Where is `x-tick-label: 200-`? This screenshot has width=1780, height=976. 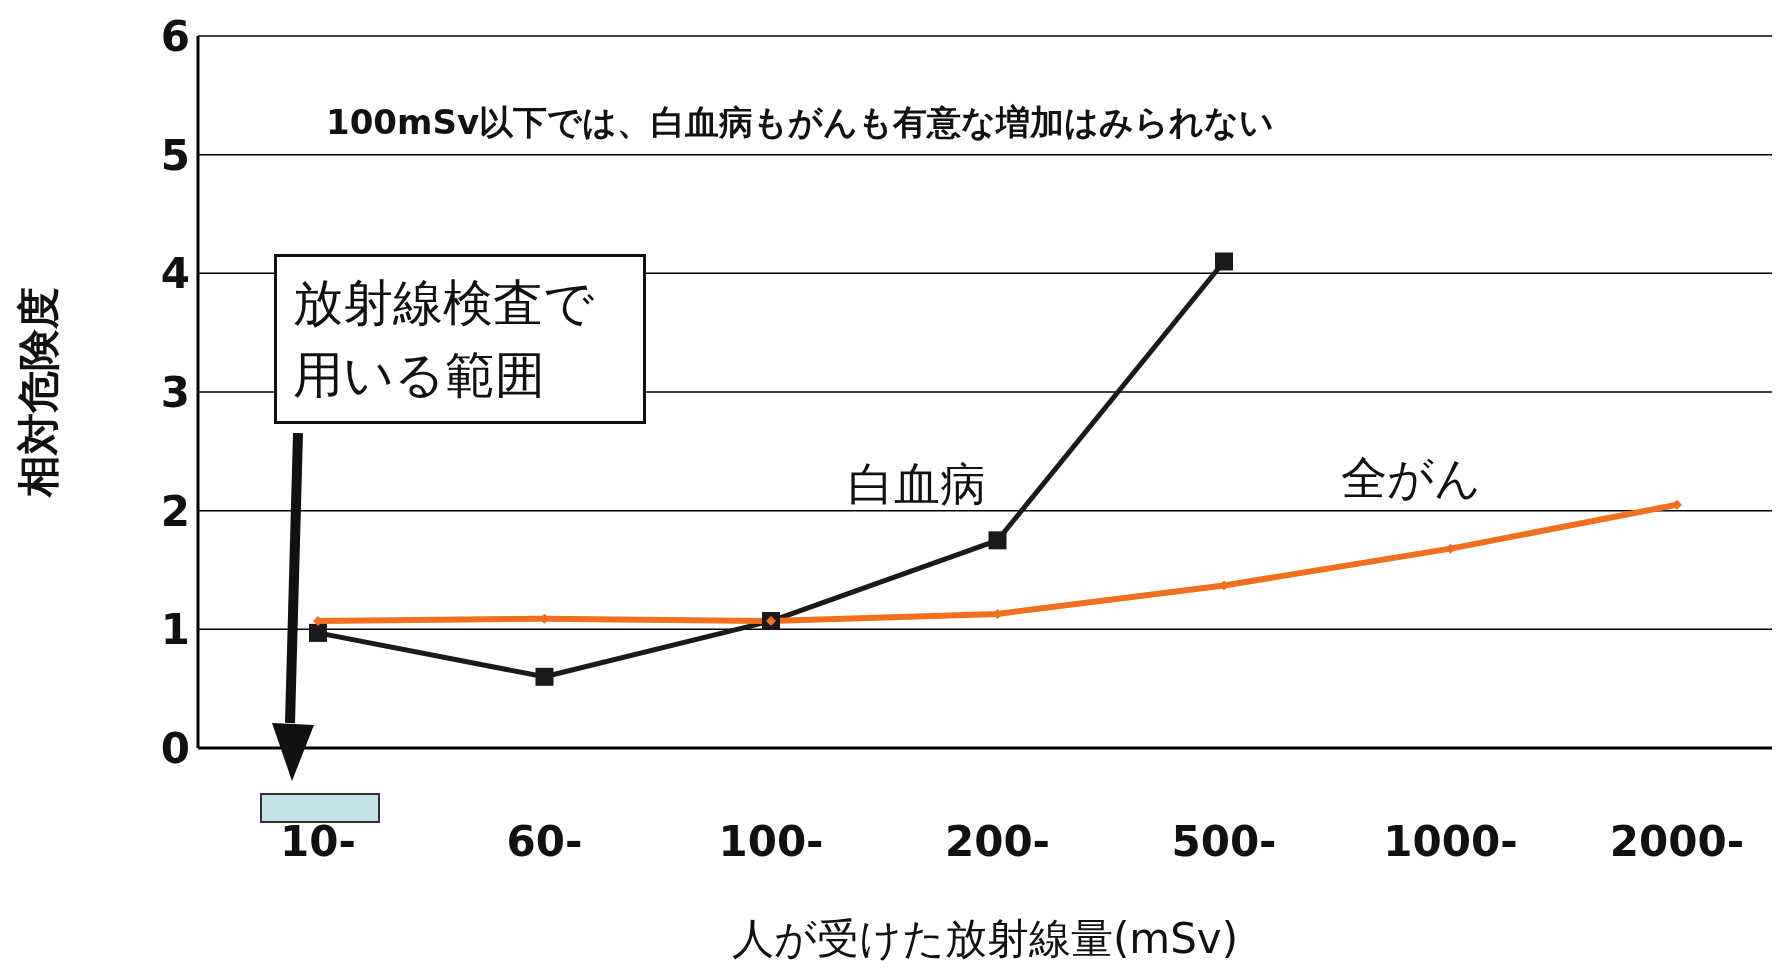
x-tick-label: 200- is located at coordinates (997, 841).